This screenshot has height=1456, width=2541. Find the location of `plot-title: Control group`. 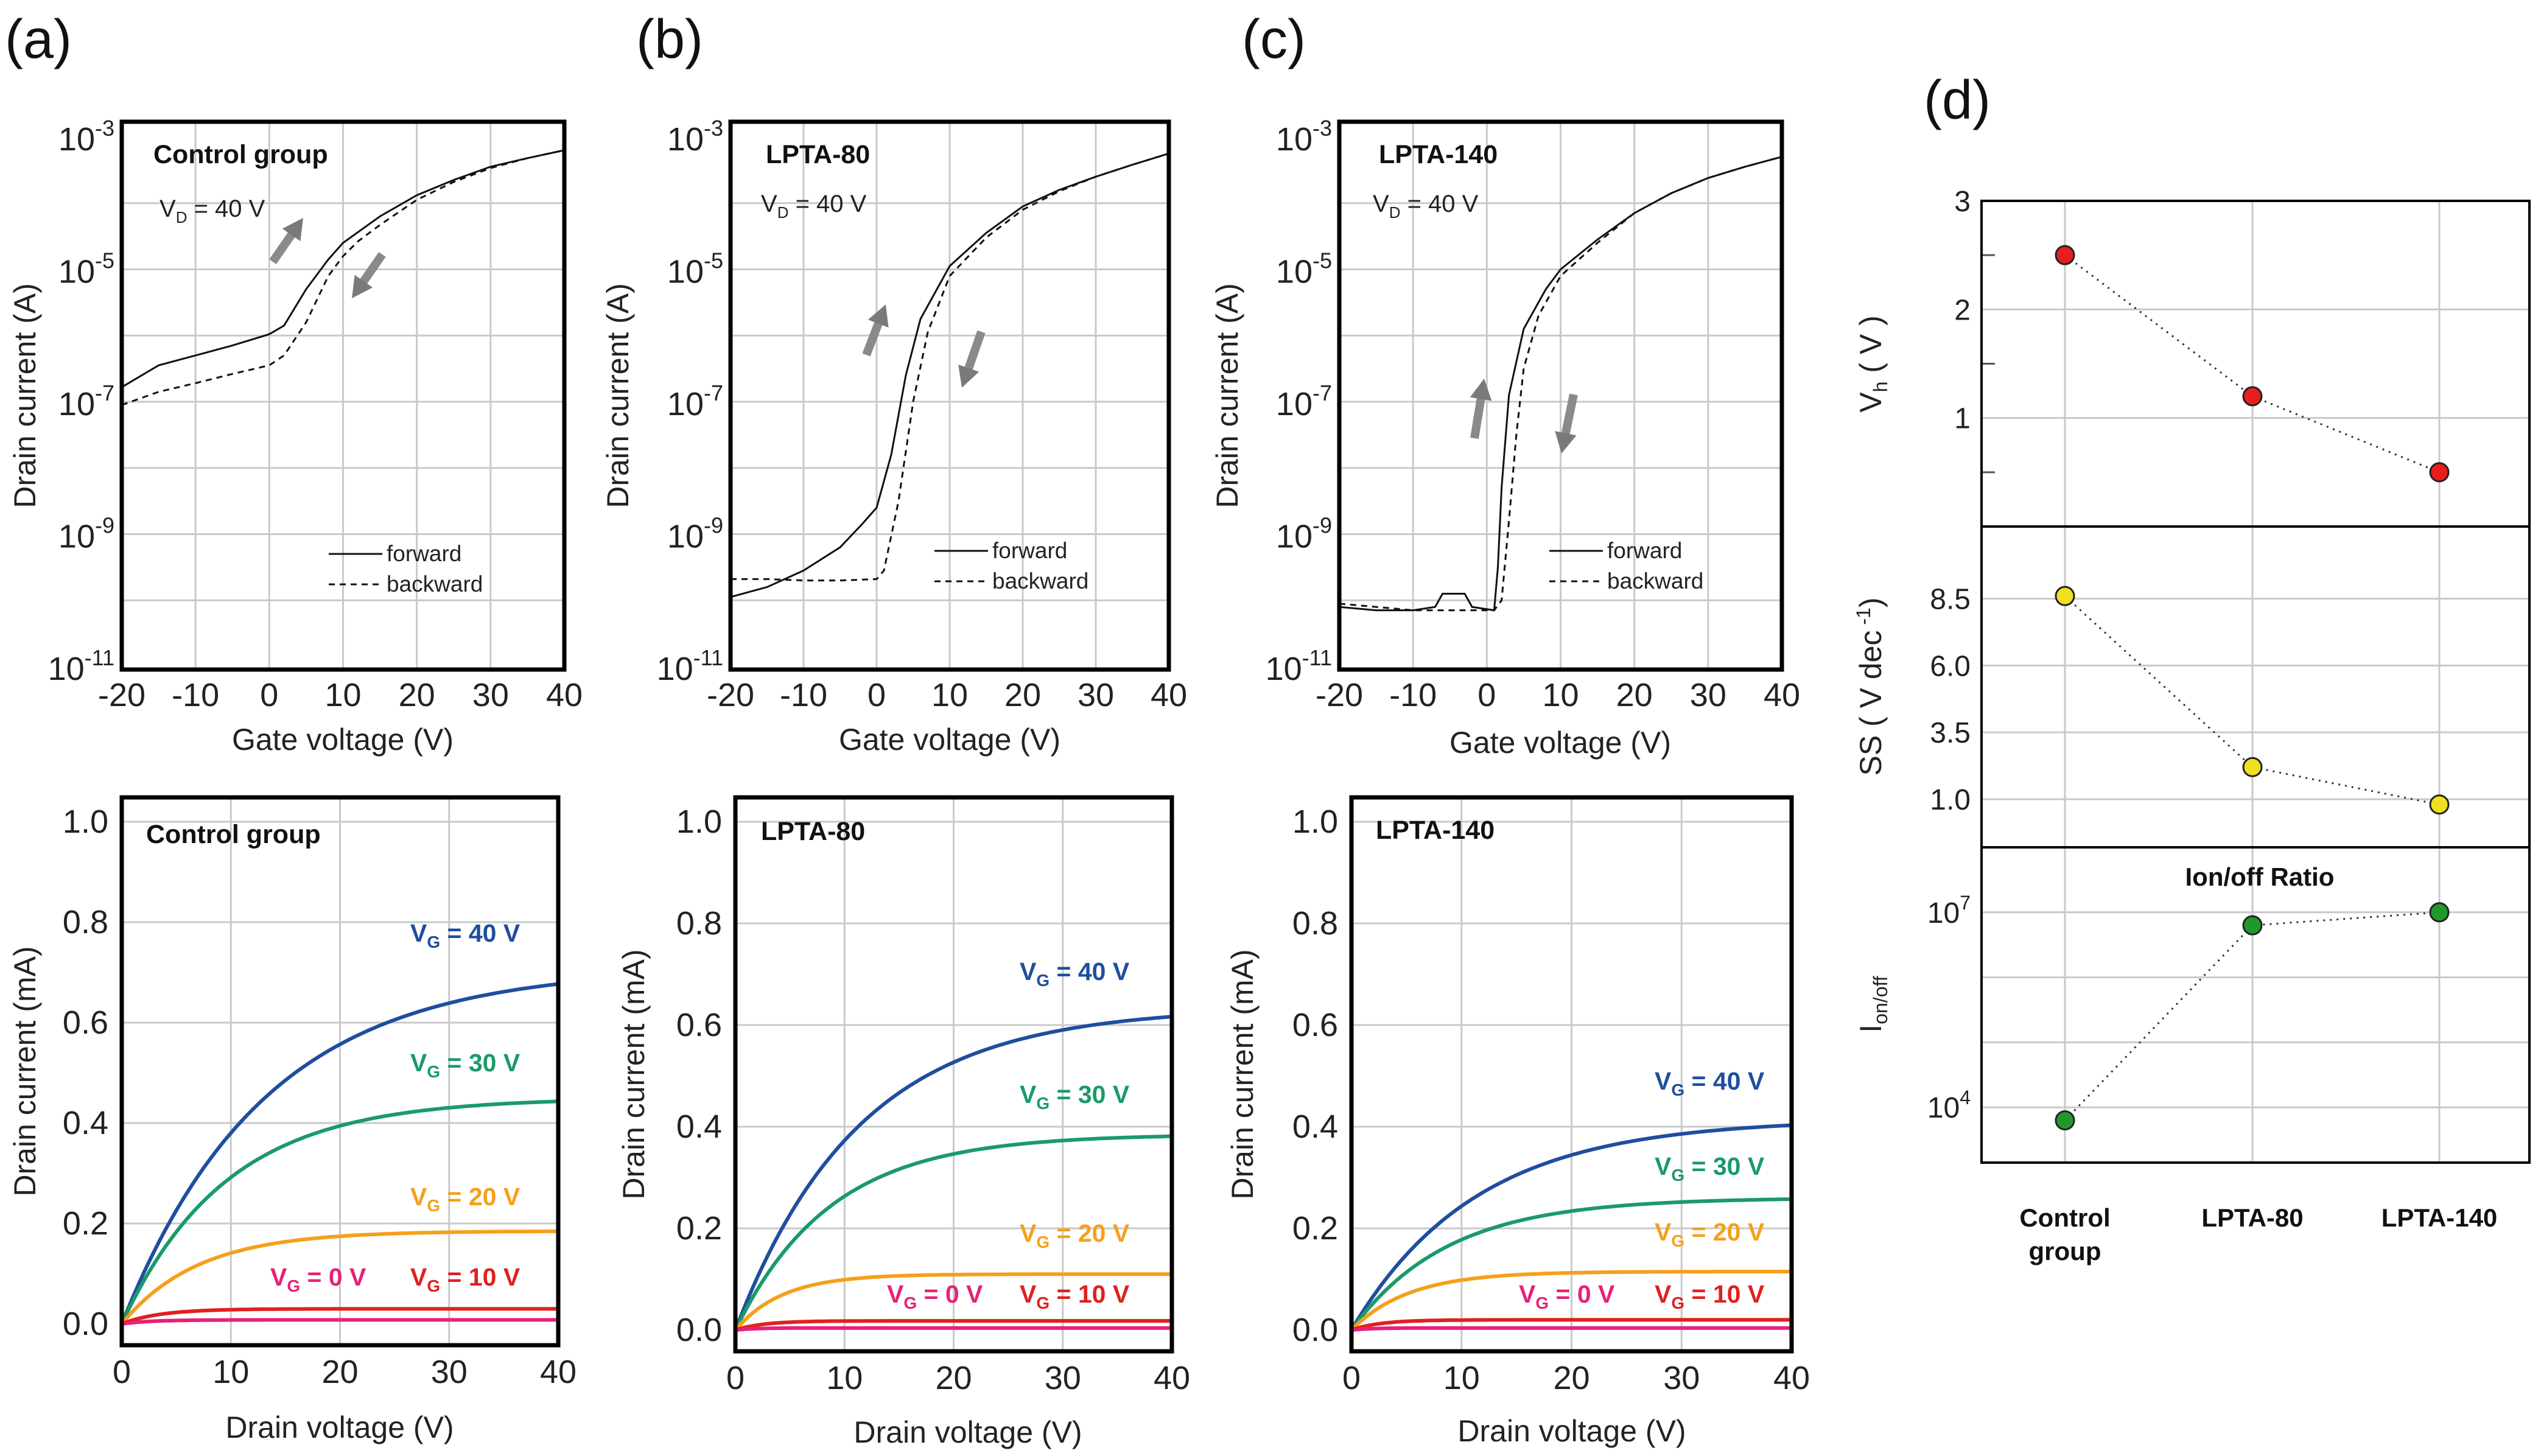

plot-title: Control group is located at coordinates (234, 834).